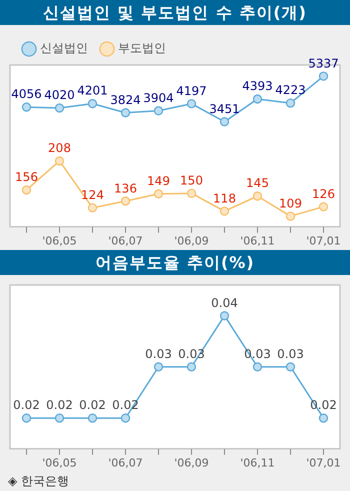  What do you see at coordinates (257, 86) in the screenshot?
I see `data-label: 4393` at bounding box center [257, 86].